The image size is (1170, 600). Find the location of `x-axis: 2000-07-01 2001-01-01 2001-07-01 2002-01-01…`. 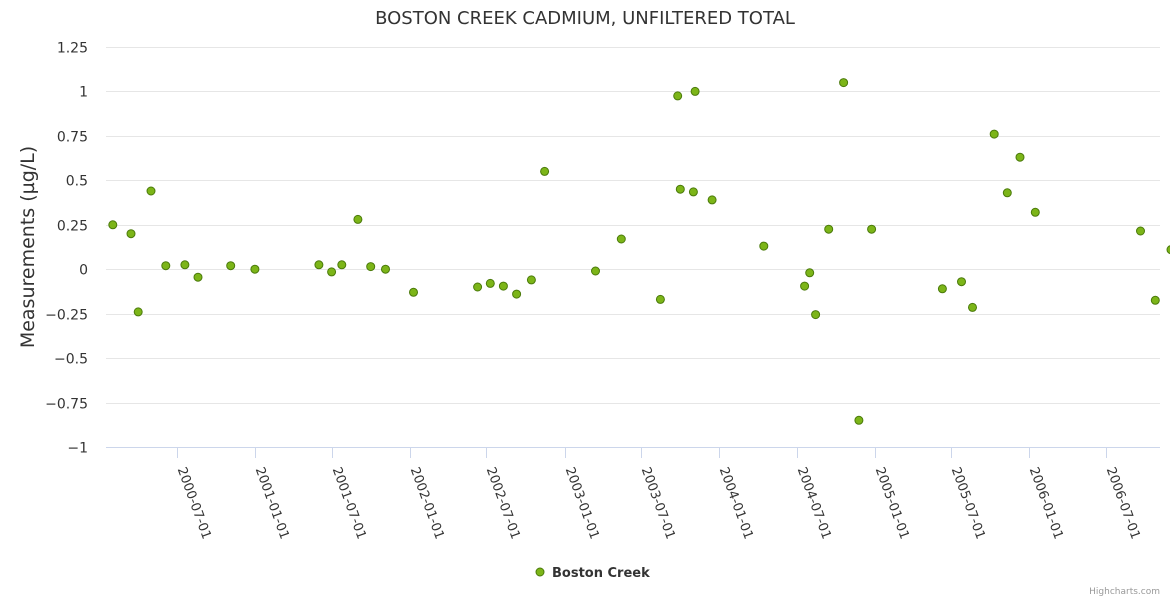

x-axis: 2000-07-01 2001-01-01 2001-07-01 2002-01-01… is located at coordinates (658, 494).